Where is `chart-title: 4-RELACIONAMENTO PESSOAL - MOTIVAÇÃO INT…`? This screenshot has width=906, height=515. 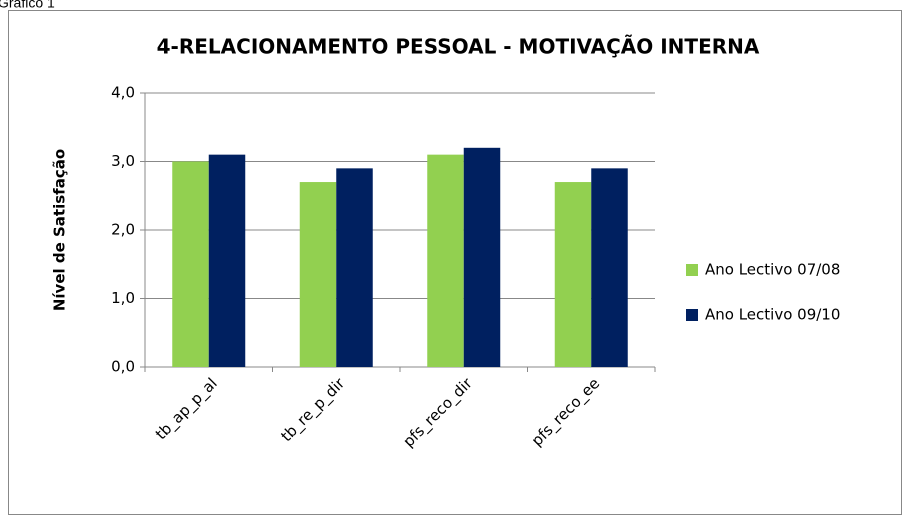
chart-title: 4-RELACIONAMENTO PESSOAL - MOTIVAÇÃO INT… is located at coordinates (458, 47).